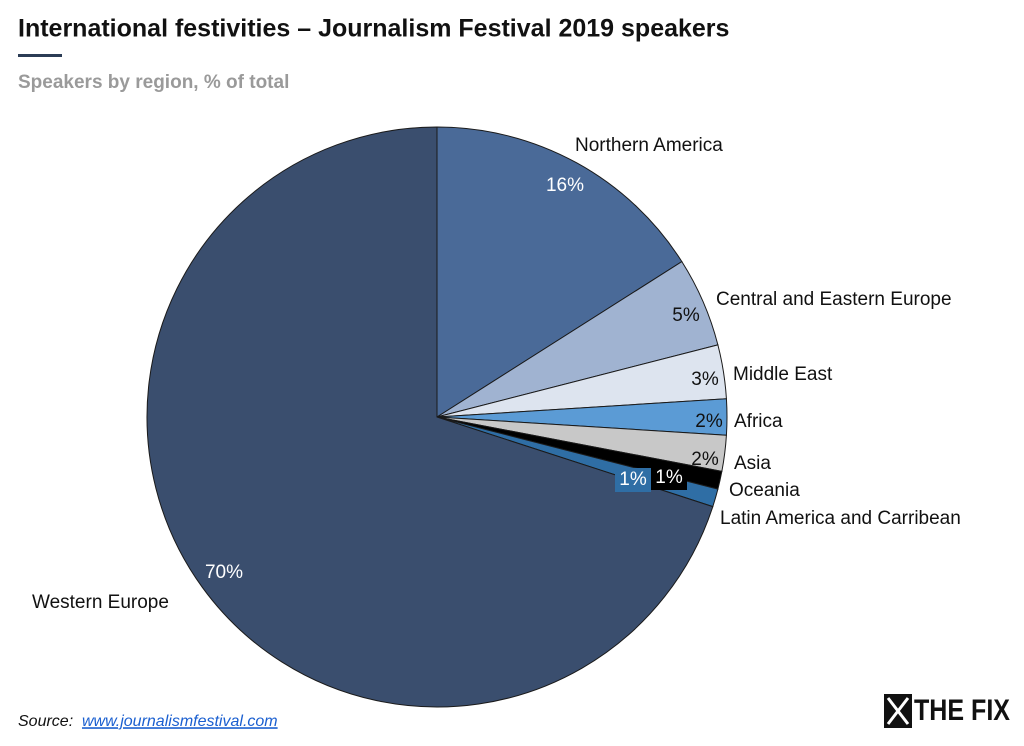 This screenshot has height=746, width=1024. I want to click on category-label: Africa, so click(758, 421).